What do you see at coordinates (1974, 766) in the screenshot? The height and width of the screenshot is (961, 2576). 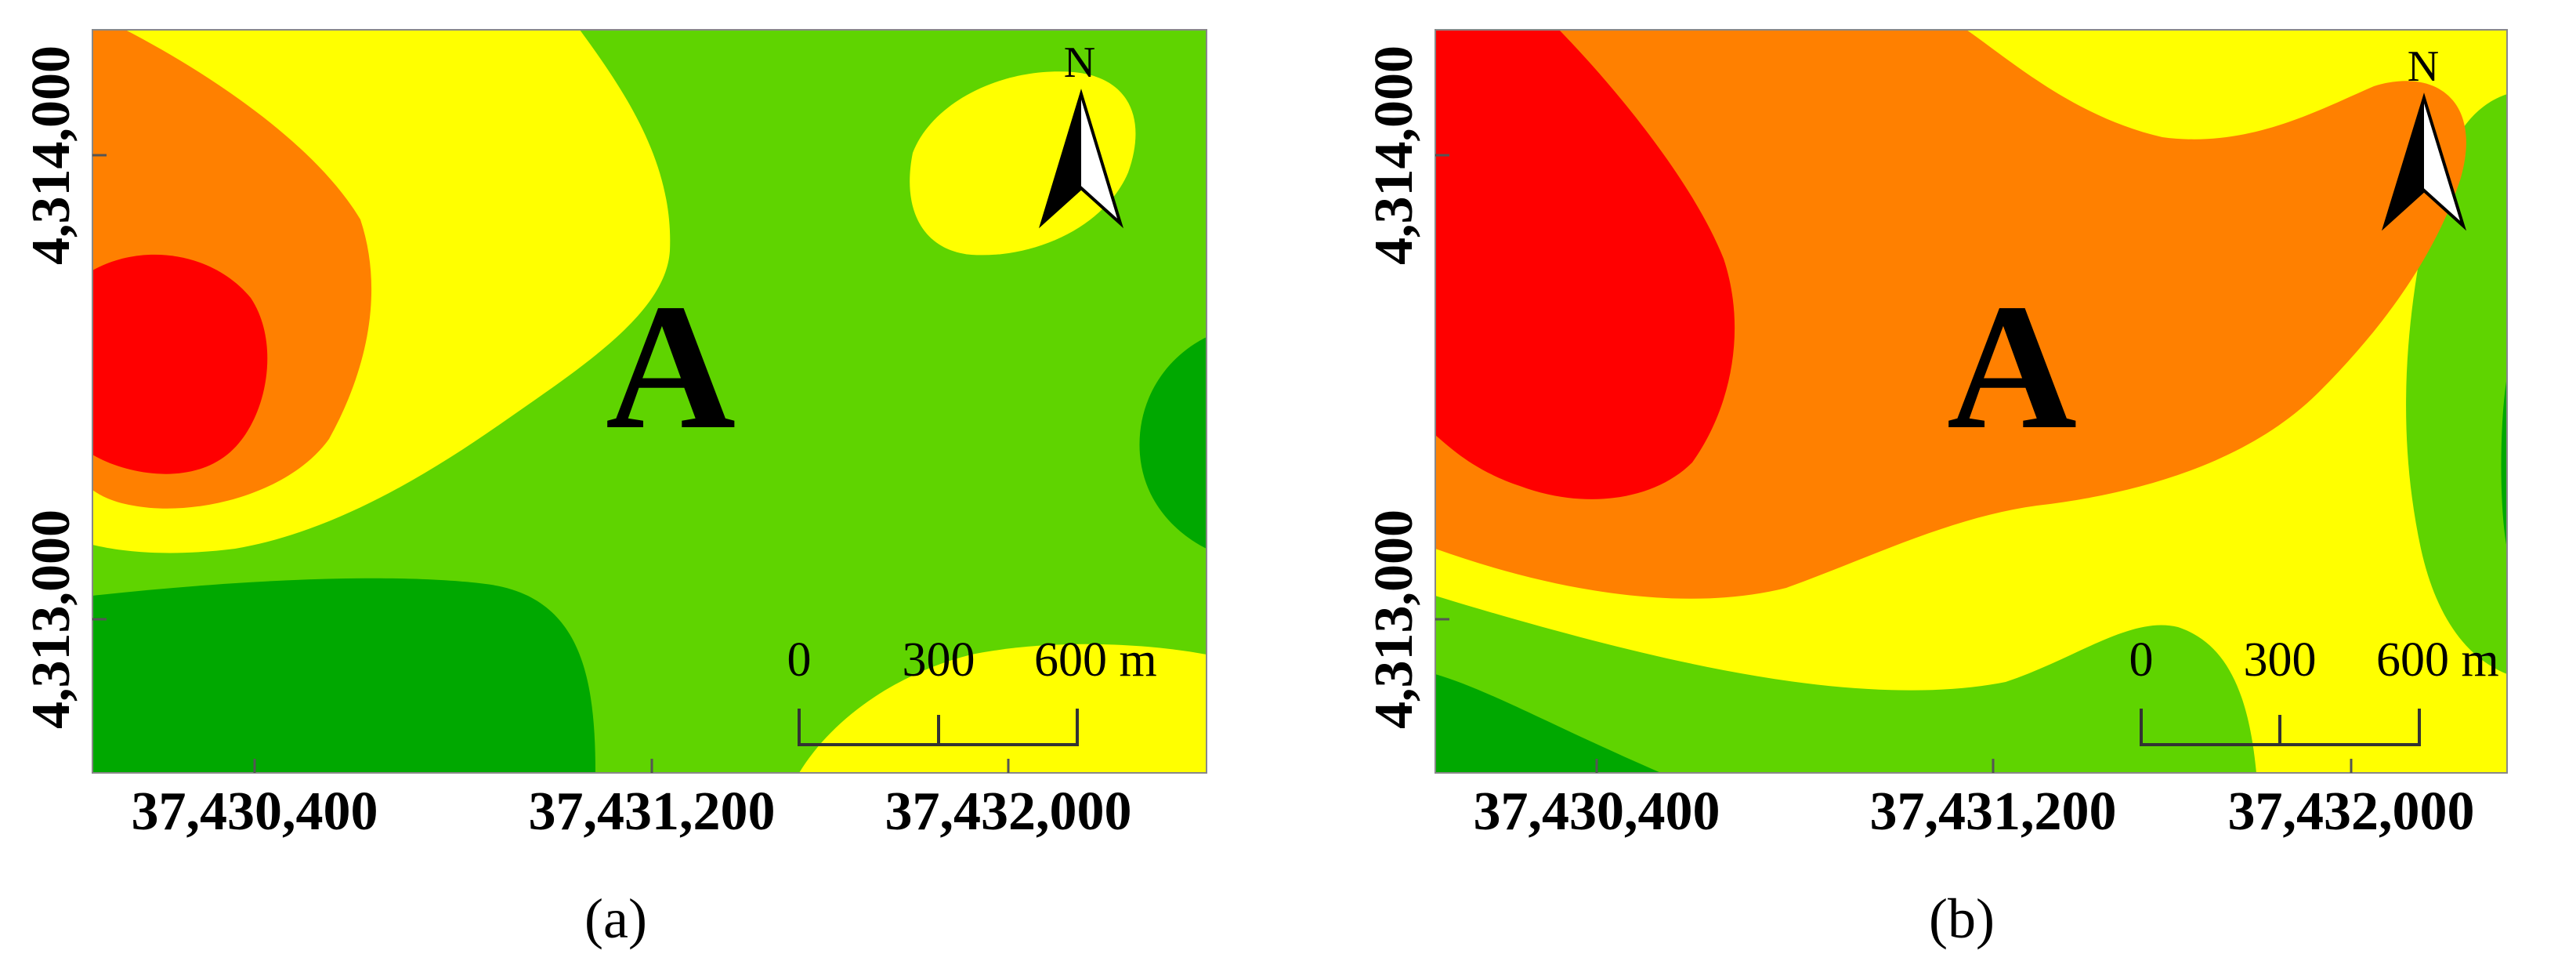 I see `panel-b-x-ticks` at bounding box center [1974, 766].